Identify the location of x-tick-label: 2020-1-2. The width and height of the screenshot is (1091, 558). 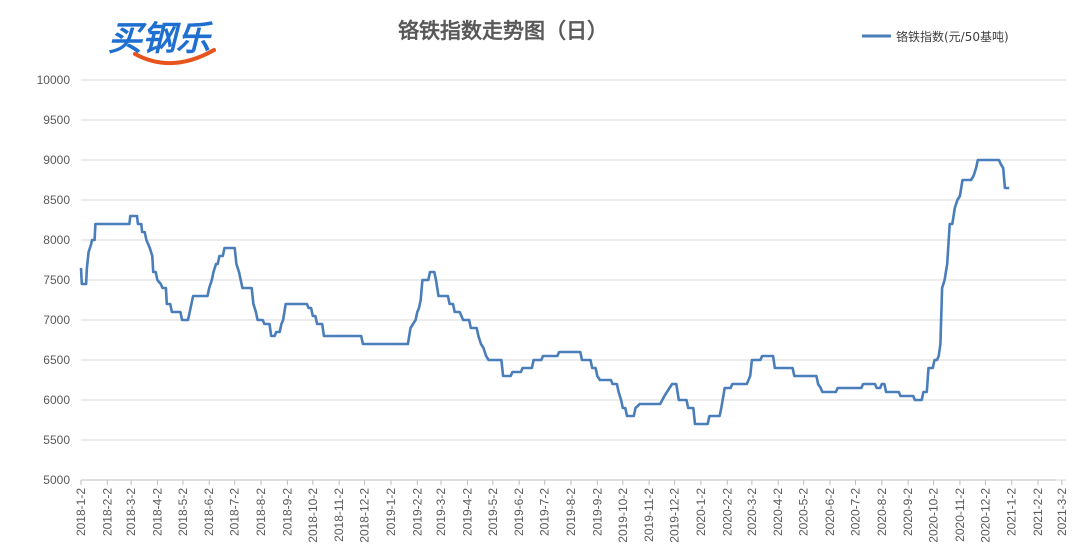
(701, 512).